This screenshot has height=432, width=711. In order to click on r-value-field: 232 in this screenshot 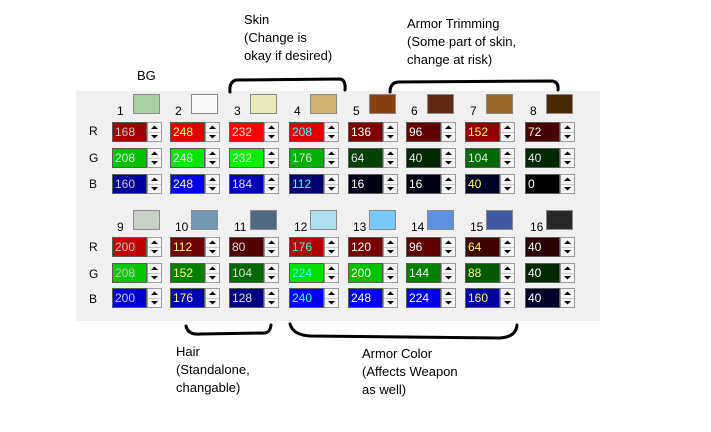, I will do `click(246, 132)`.